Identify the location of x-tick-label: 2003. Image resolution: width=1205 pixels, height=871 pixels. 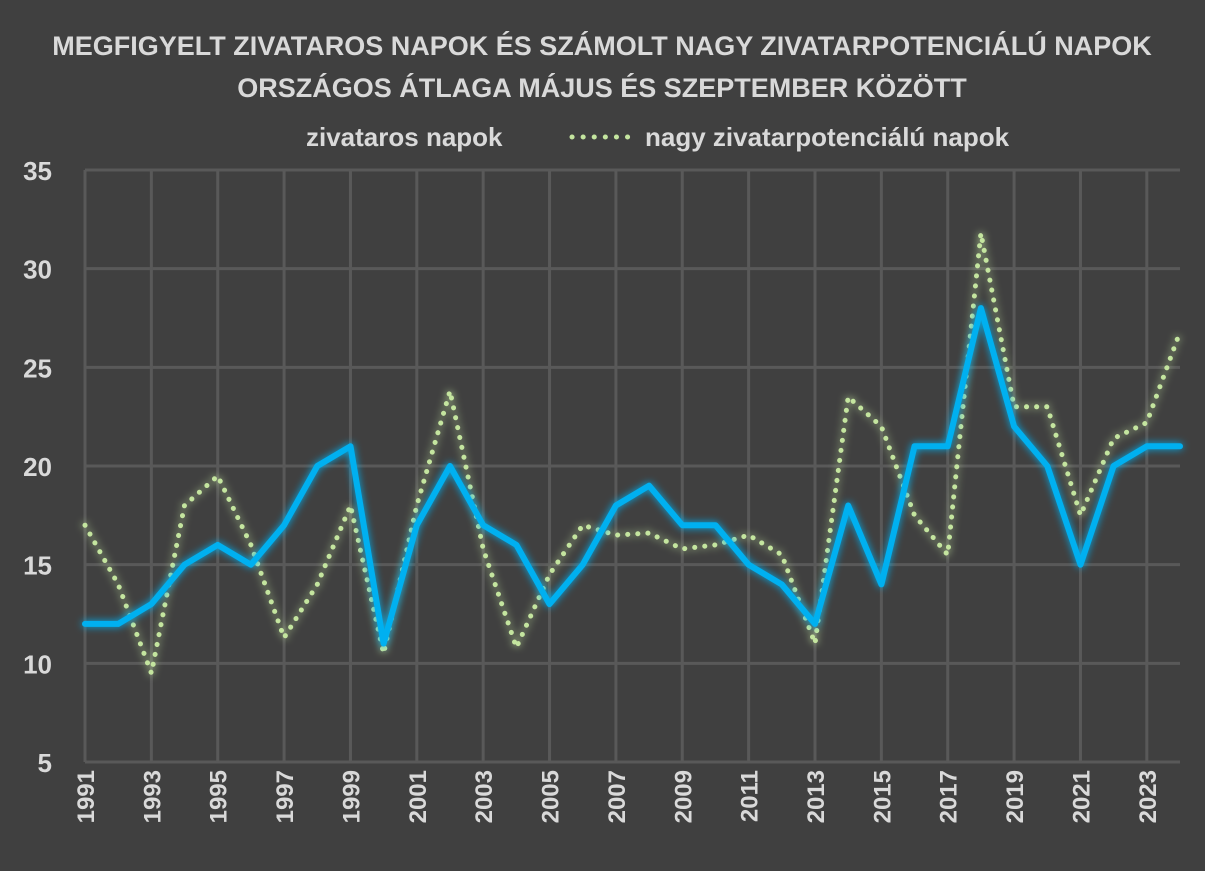
(484, 796).